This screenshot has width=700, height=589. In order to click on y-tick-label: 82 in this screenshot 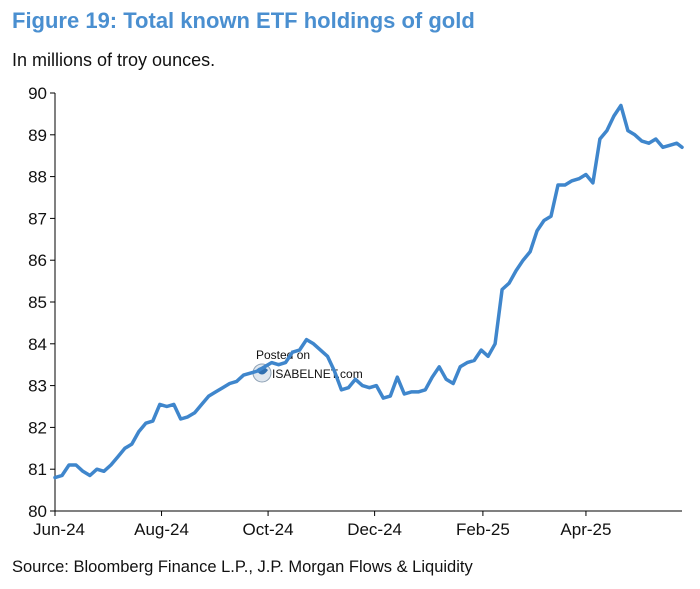, I will do `click(37, 427)`.